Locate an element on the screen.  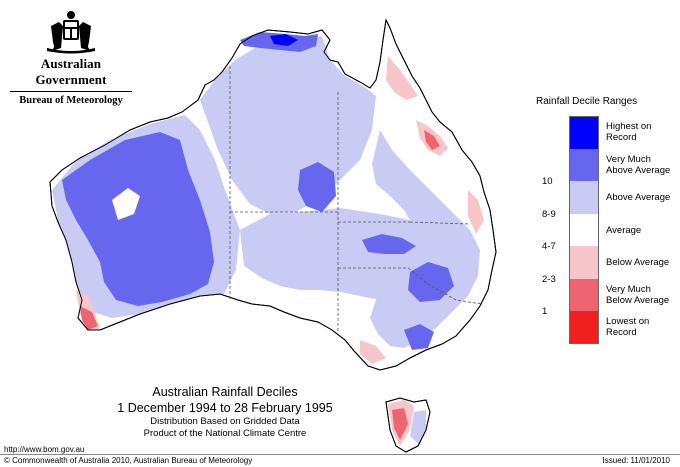
map-note-distribution: Distribution Based on Gridded Data is located at coordinates (225, 421).